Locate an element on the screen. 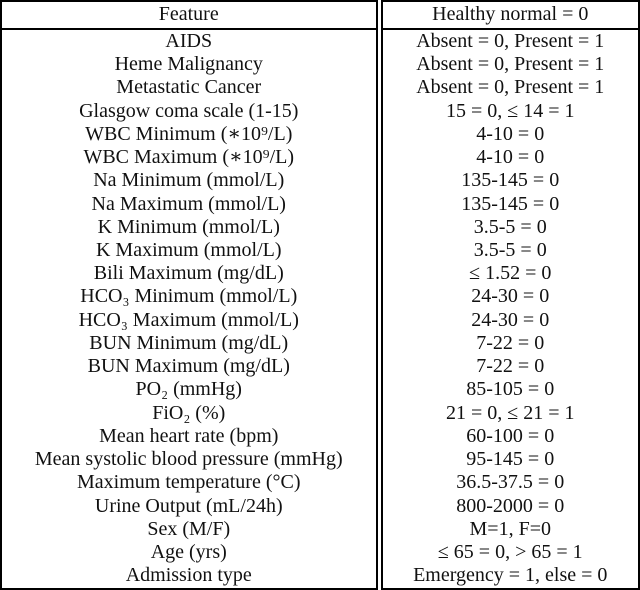  table-row: Na Minimum (mmol/L) 135-145 = 0 is located at coordinates (320, 181).